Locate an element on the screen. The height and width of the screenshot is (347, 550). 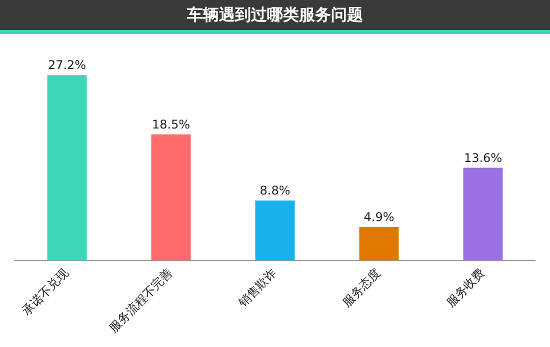
x-tick-label: 承诺不兑现 is located at coordinates (45, 292).